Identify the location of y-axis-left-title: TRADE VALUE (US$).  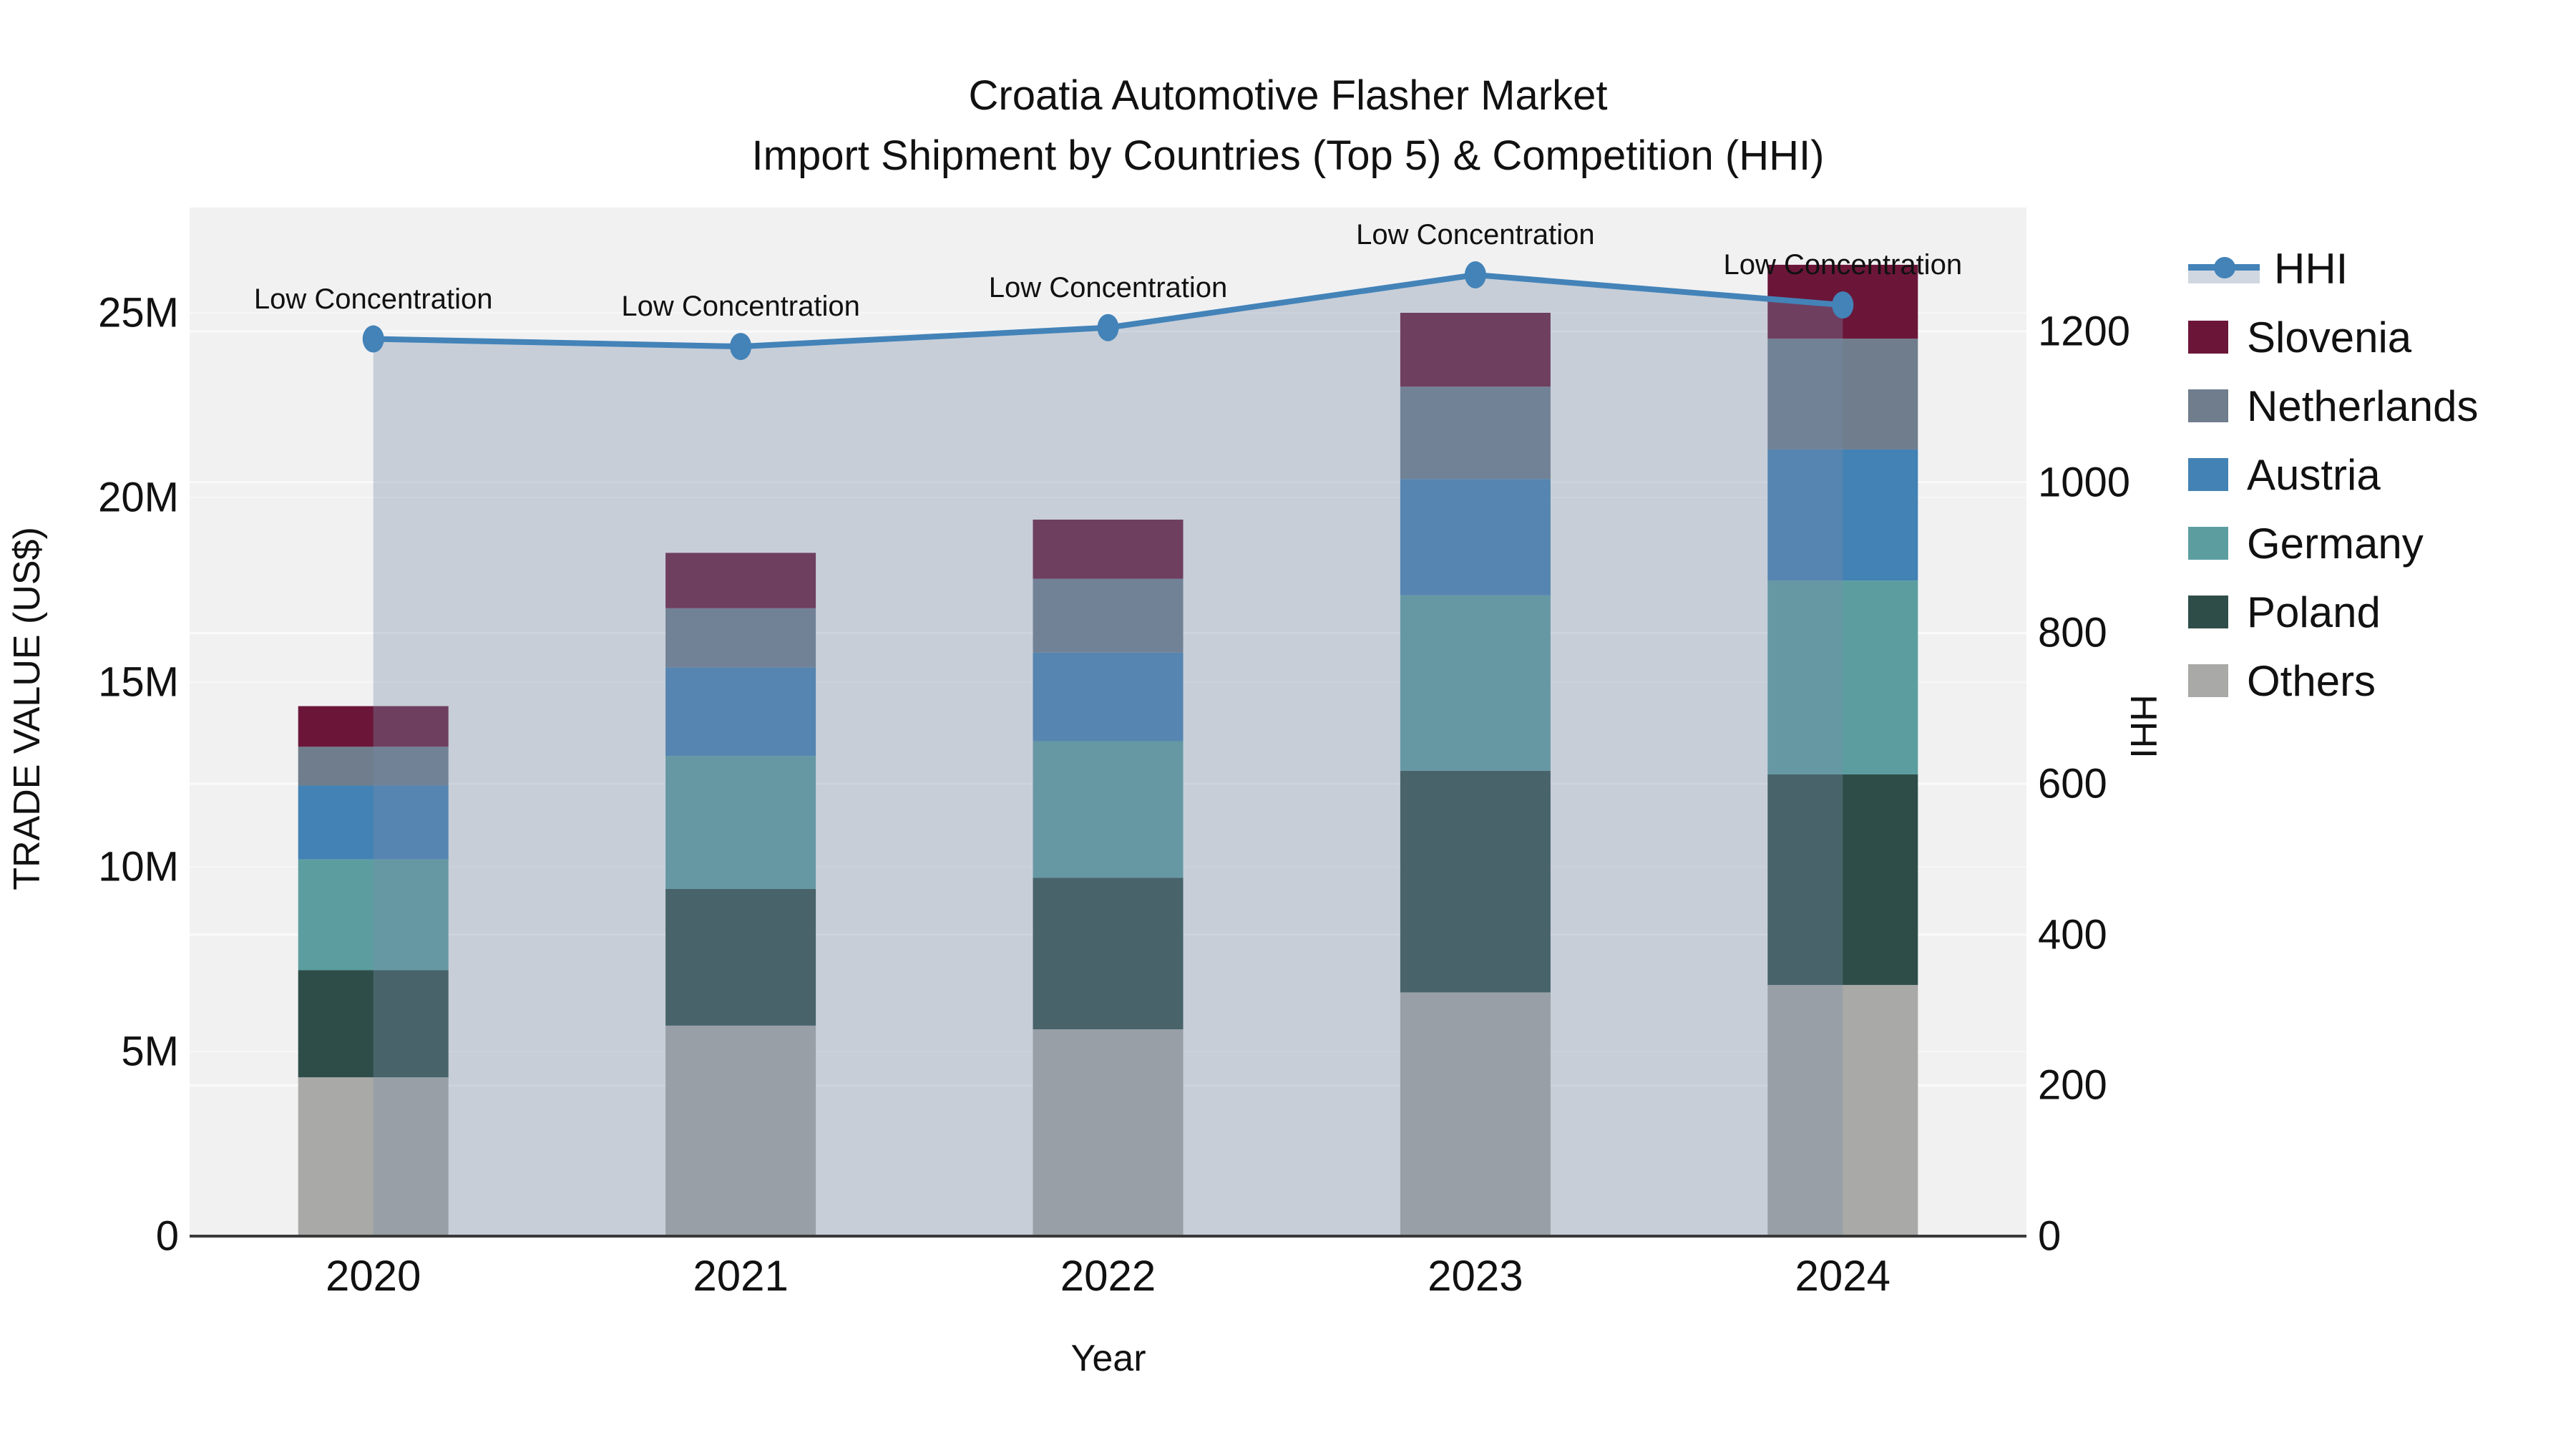
(27, 708).